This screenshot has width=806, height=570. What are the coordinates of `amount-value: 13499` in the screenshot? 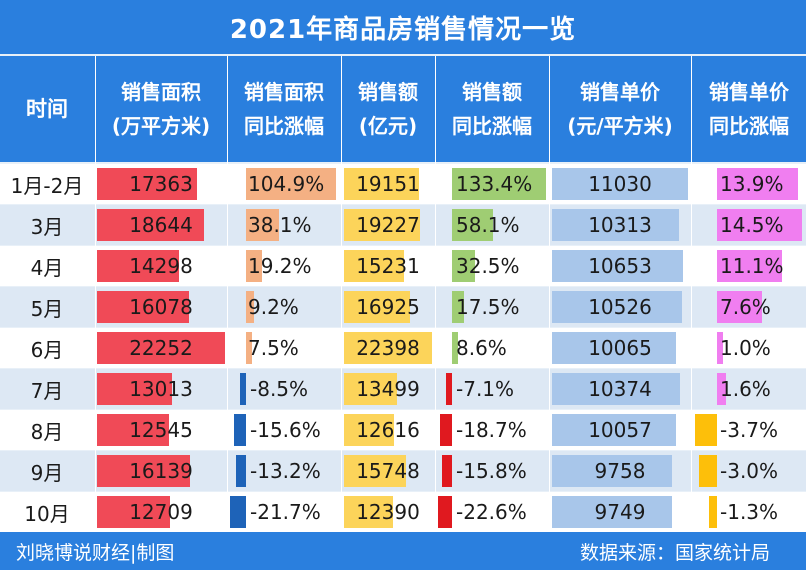 It's located at (388, 389).